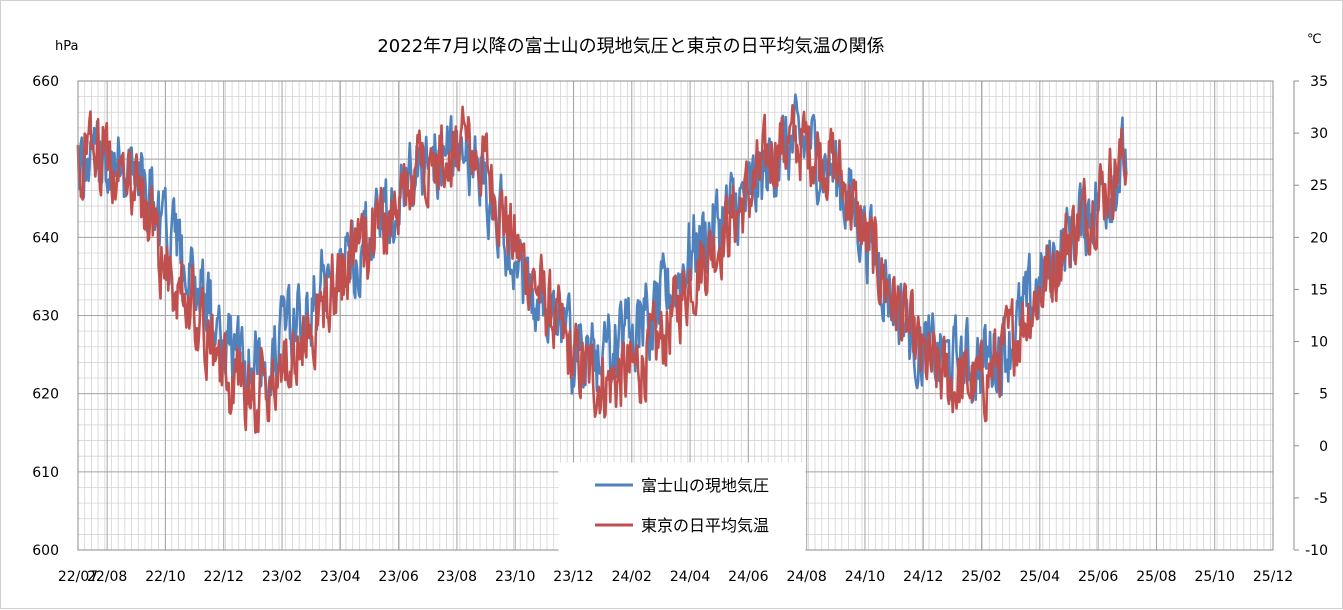  I want to click on x-tick-label: 24/10, so click(865, 577).